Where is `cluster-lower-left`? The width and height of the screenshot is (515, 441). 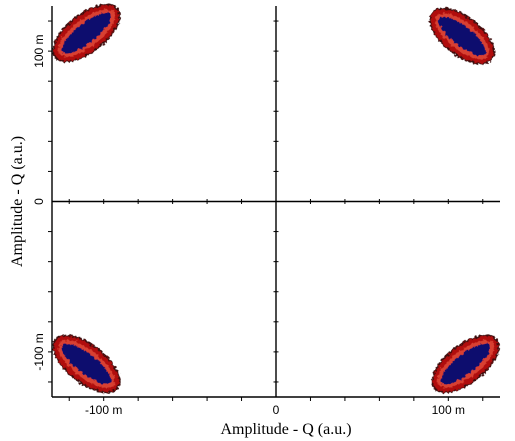 cluster-lower-left is located at coordinates (86, 364).